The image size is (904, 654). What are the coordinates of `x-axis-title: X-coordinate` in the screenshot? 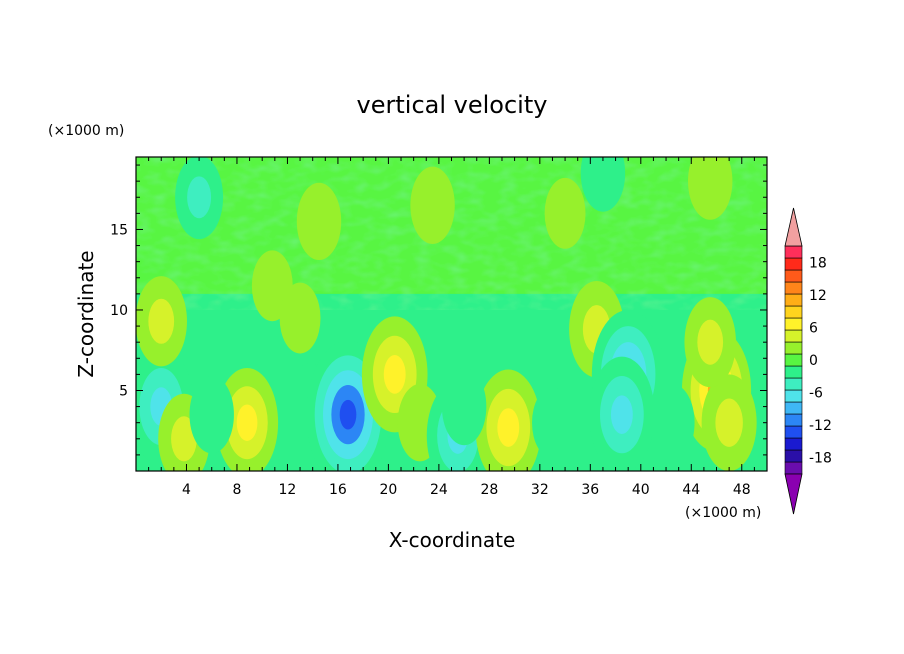 It's located at (452, 540).